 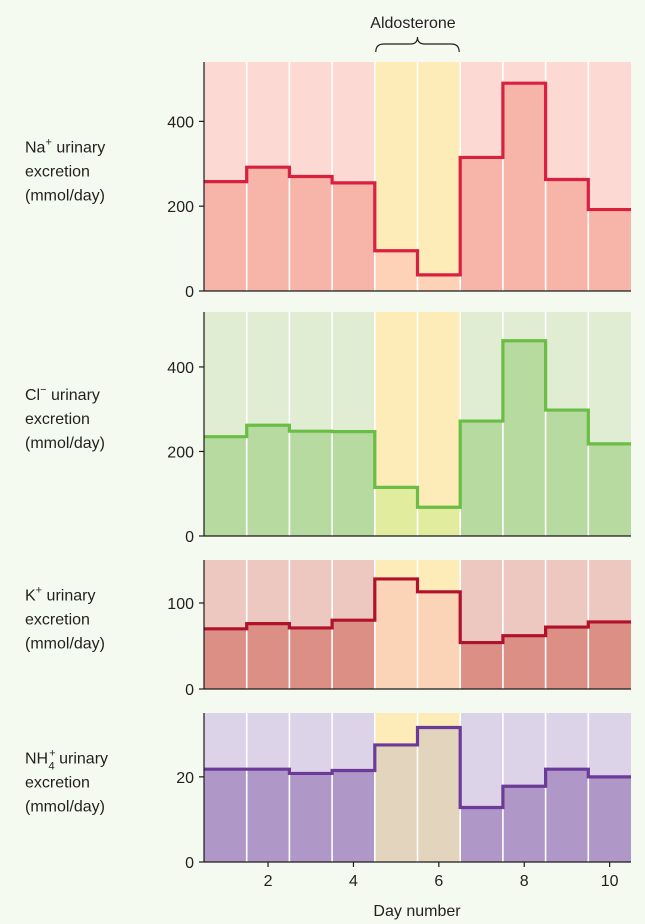 I want to click on y-tick-label: 20, so click(x=185, y=778).